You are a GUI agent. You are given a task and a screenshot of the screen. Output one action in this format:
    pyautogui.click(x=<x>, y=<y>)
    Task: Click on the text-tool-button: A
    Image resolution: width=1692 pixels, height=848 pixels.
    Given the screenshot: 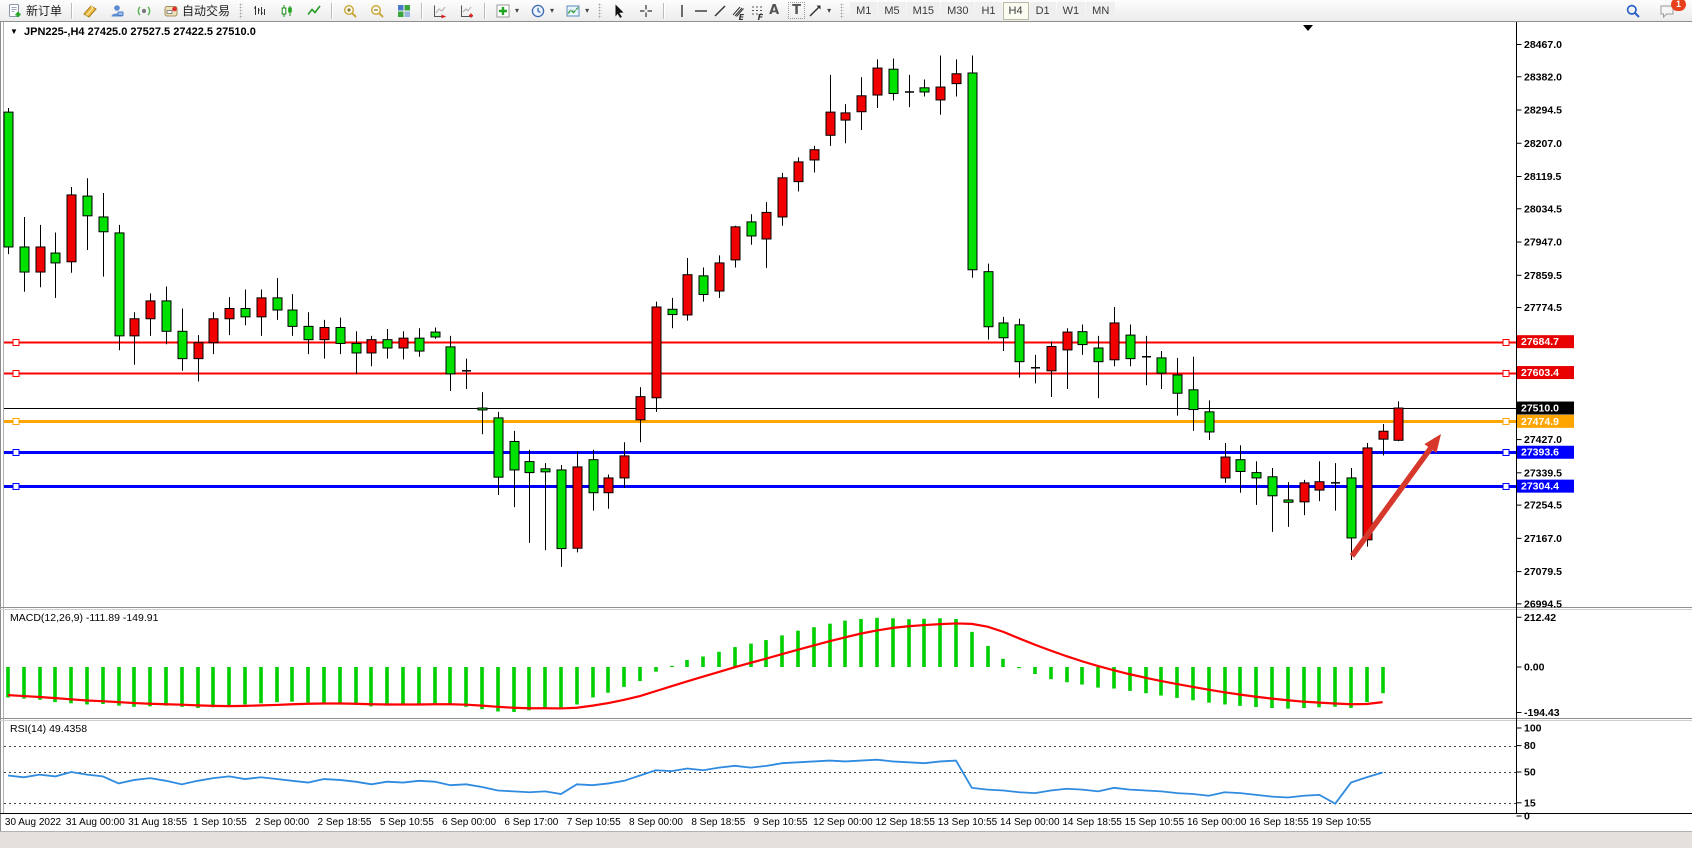 What is the action you would take?
    pyautogui.click(x=773, y=11)
    